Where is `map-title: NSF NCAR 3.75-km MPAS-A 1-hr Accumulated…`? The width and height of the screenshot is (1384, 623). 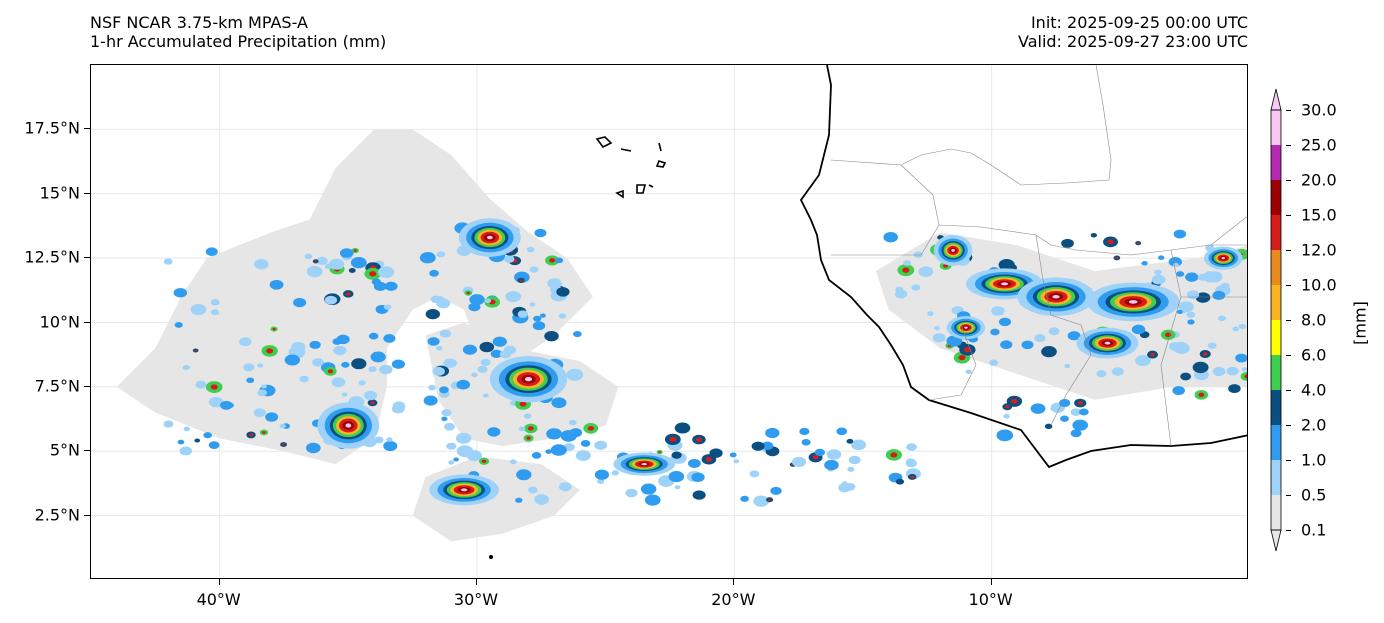
map-title: NSF NCAR 3.75-km MPAS-A 1-hr Accumulated… is located at coordinates (238, 32).